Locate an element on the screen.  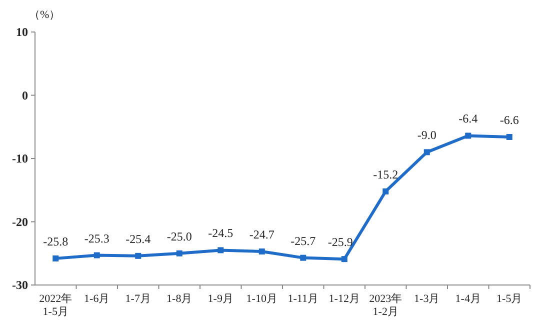
x-tick-label: 1-5月 is located at coordinates (509, 299).